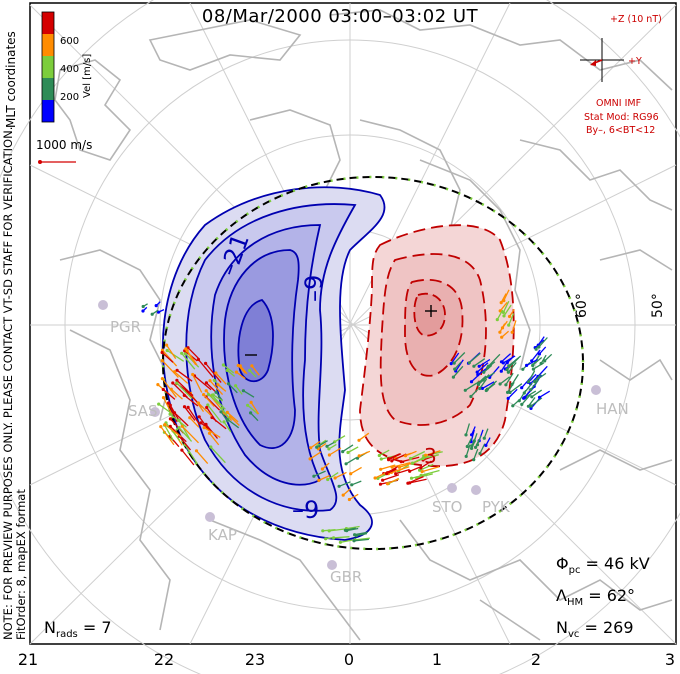  Describe the element at coordinates (612, 595) in the screenshot. I see `lambda-value: = 62°` at that location.